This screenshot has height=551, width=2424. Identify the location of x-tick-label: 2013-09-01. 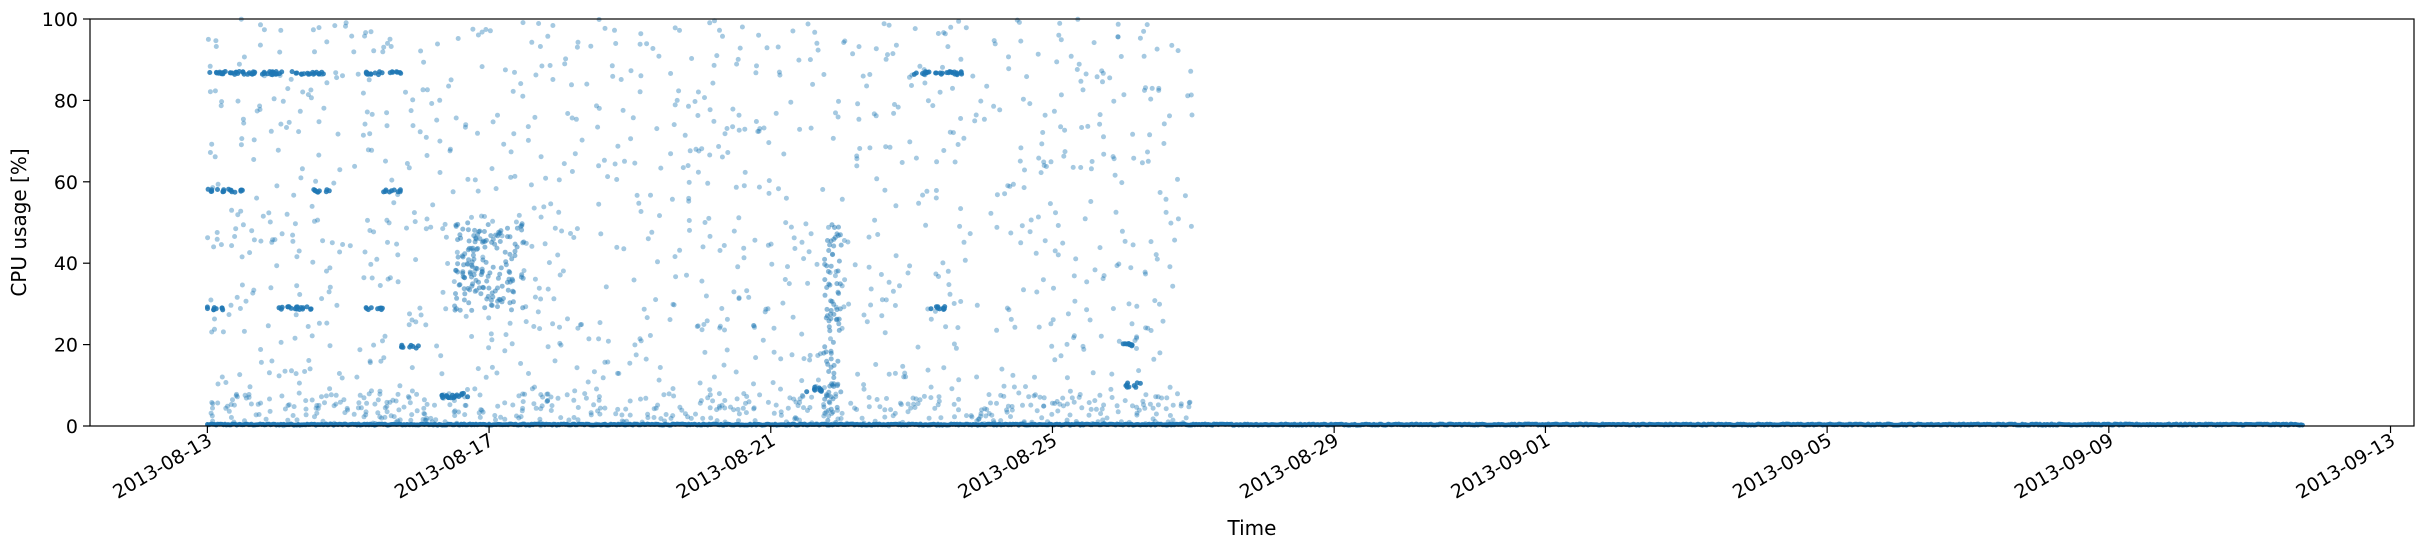
(1500, 466).